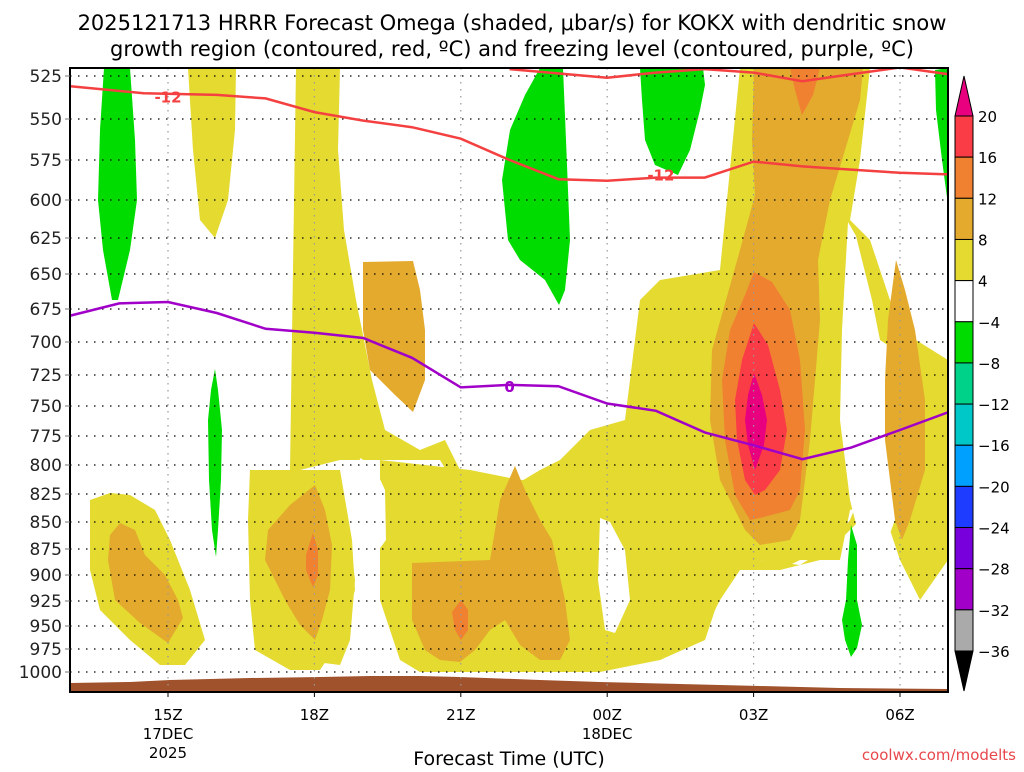 This screenshot has height=772, width=1024. What do you see at coordinates (167, 715) in the screenshot?
I see `x-tick-label: 15Z` at bounding box center [167, 715].